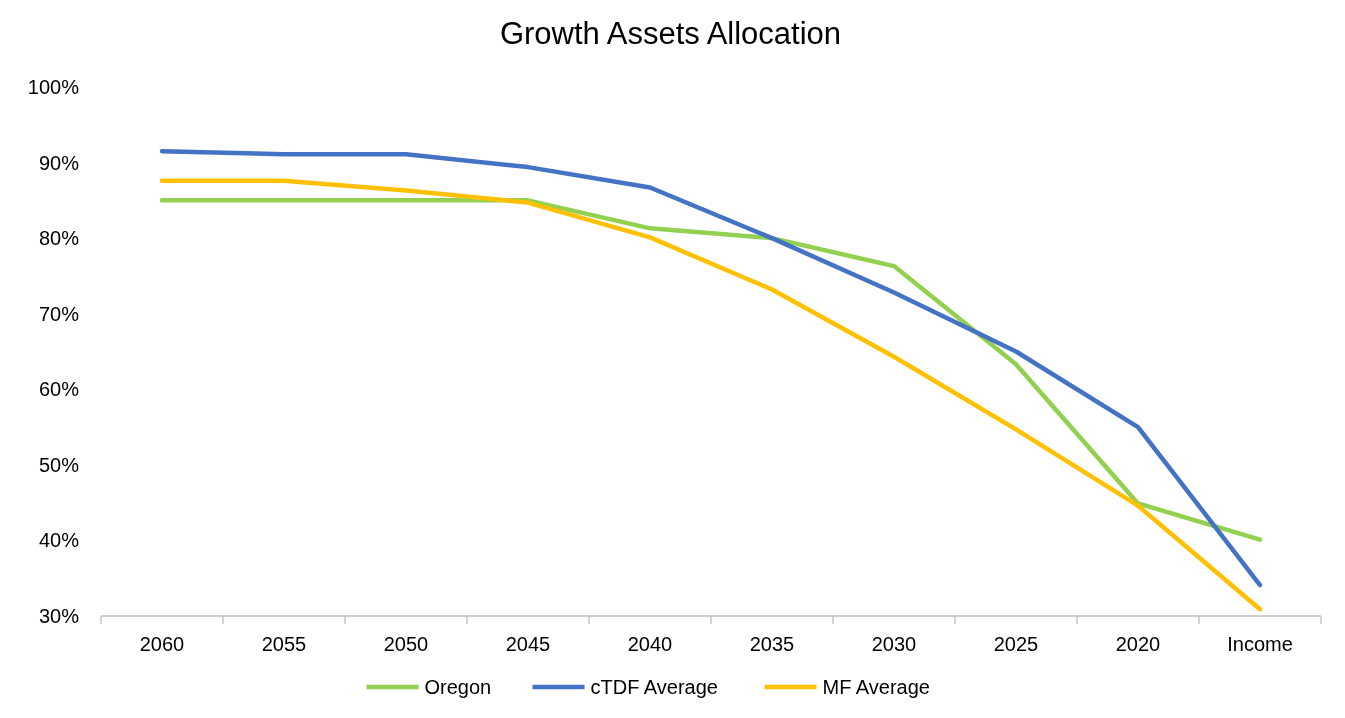 This screenshot has height=718, width=1345. What do you see at coordinates (59, 464) in the screenshot?
I see `y-tick-label: 50%` at bounding box center [59, 464].